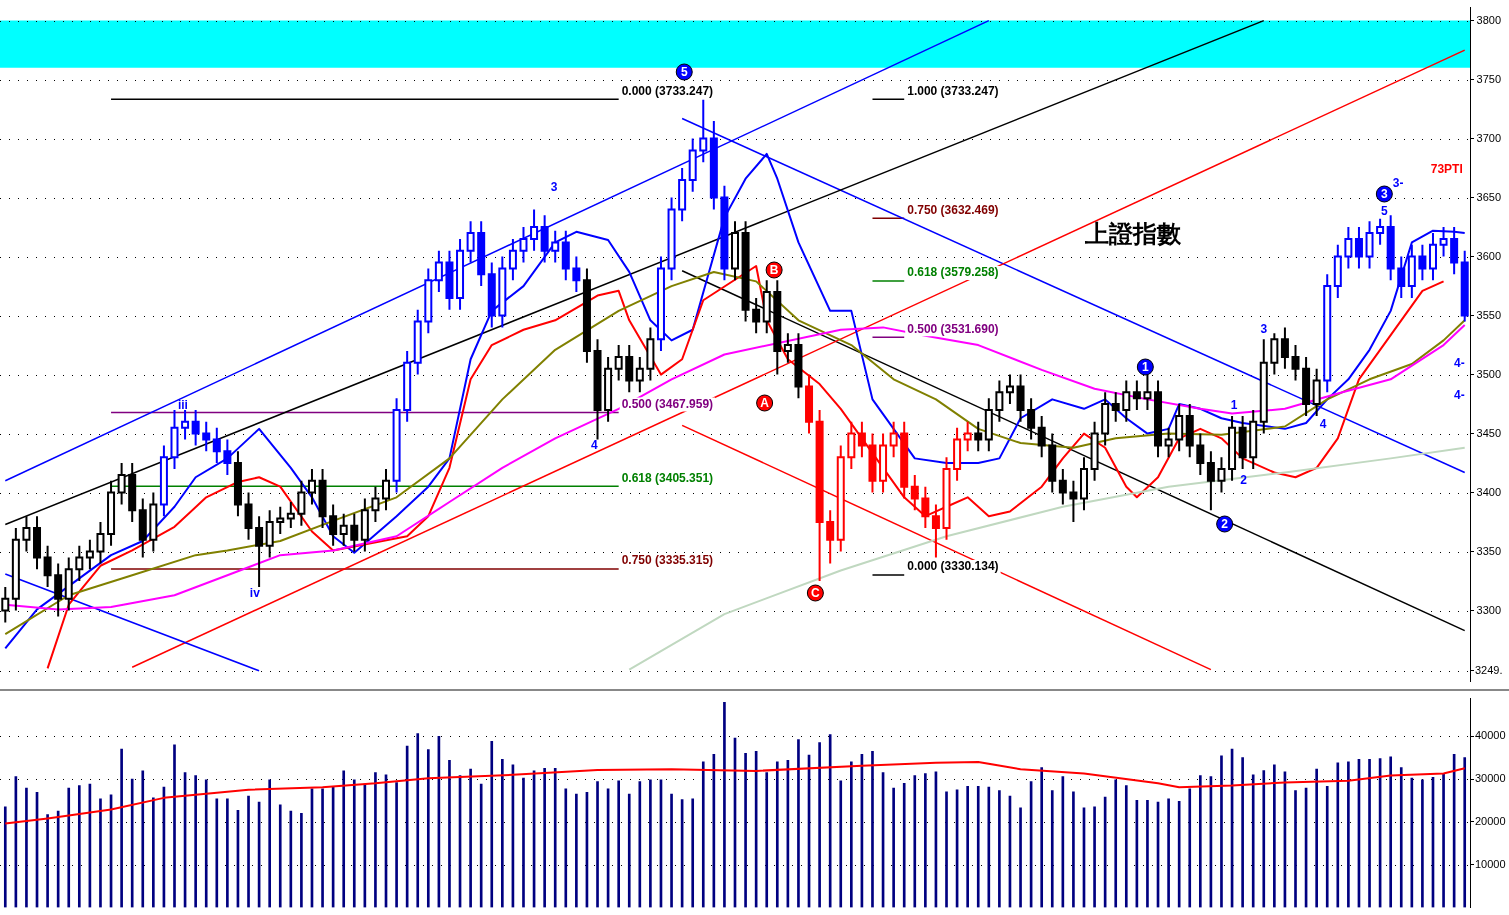  What do you see at coordinates (1234, 405) in the screenshot?
I see `annotation: 1` at bounding box center [1234, 405].